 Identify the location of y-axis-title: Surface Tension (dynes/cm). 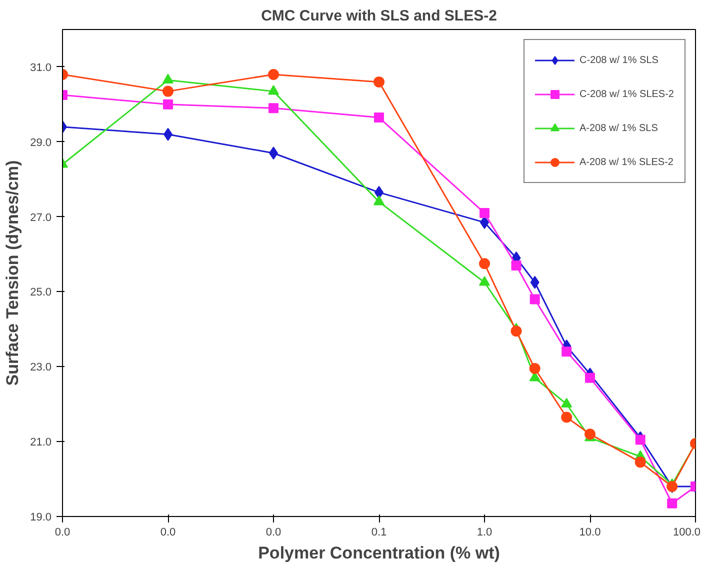
(12, 273).